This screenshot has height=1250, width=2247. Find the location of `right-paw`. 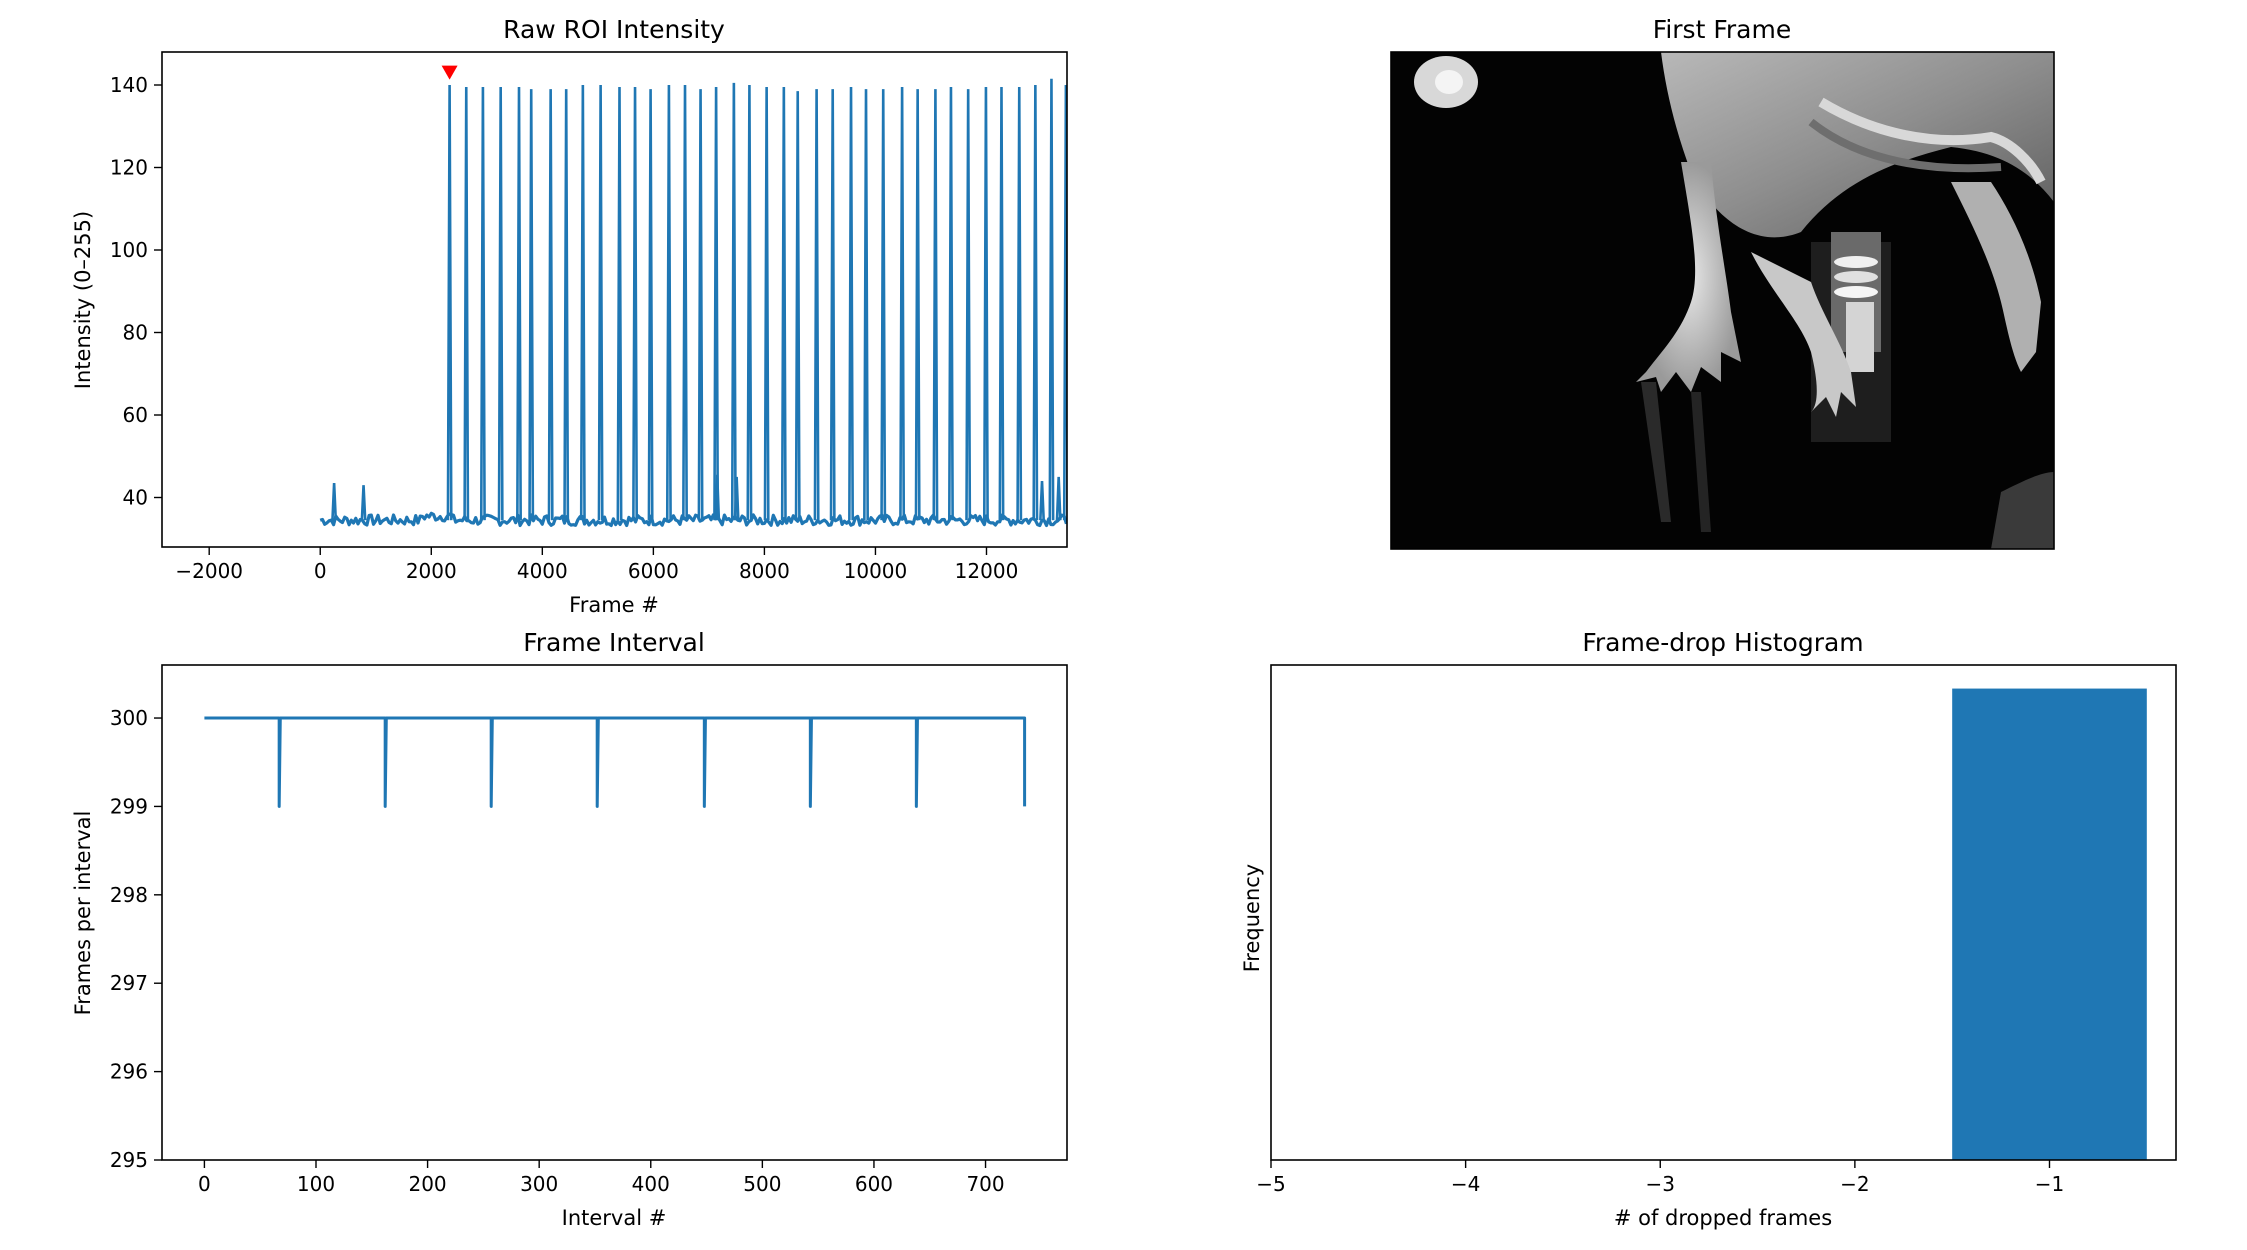

right-paw is located at coordinates (1996, 277).